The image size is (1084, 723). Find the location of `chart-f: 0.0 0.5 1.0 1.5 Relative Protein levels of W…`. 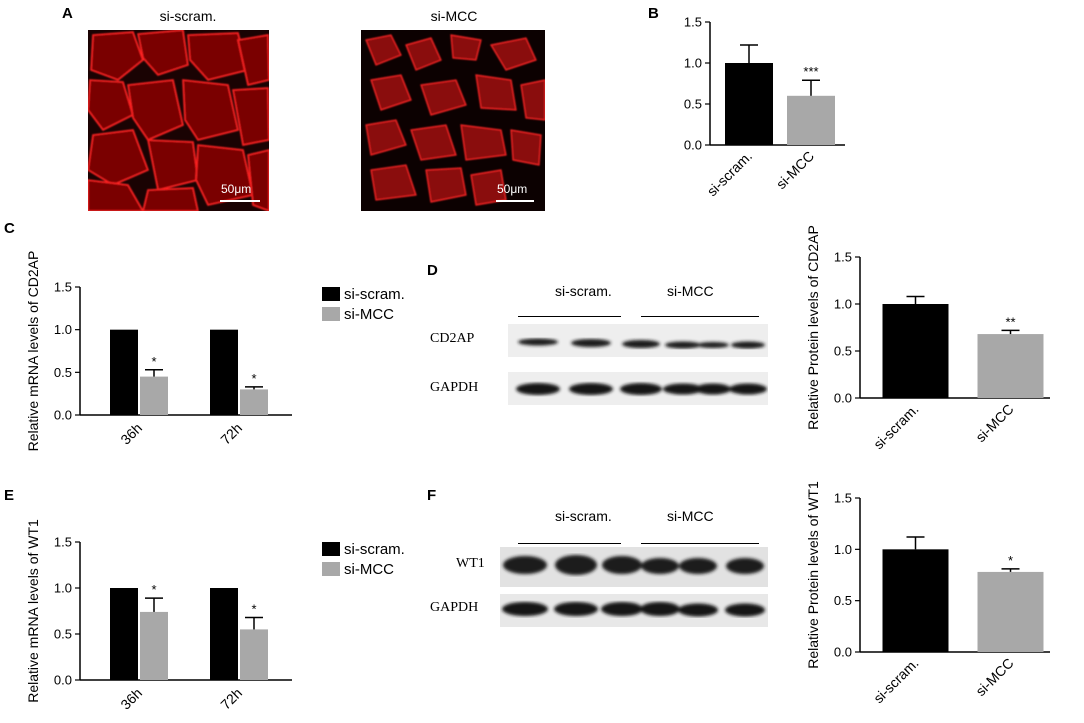

chart-f: 0.0 0.5 1.0 1.5 Relative Protein levels of W… is located at coordinates (927, 593).